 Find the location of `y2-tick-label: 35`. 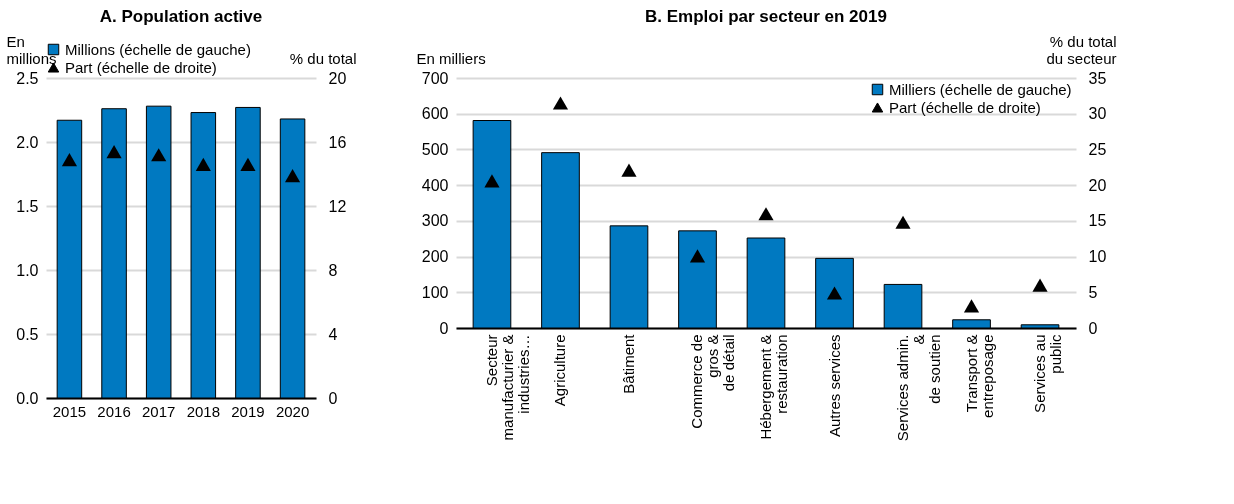

y2-tick-label: 35 is located at coordinates (1097, 78).